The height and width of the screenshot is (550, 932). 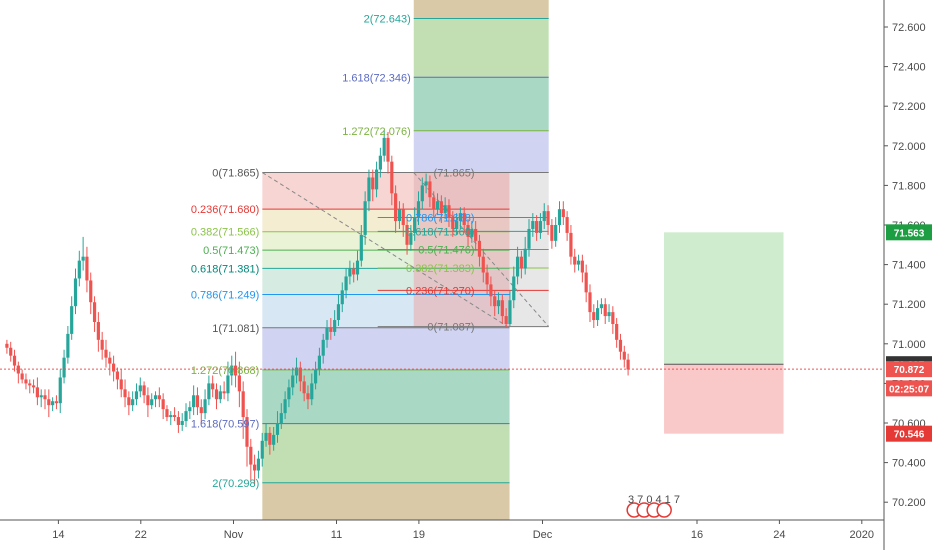 I want to click on x-tick-label: 19, so click(x=419, y=535).